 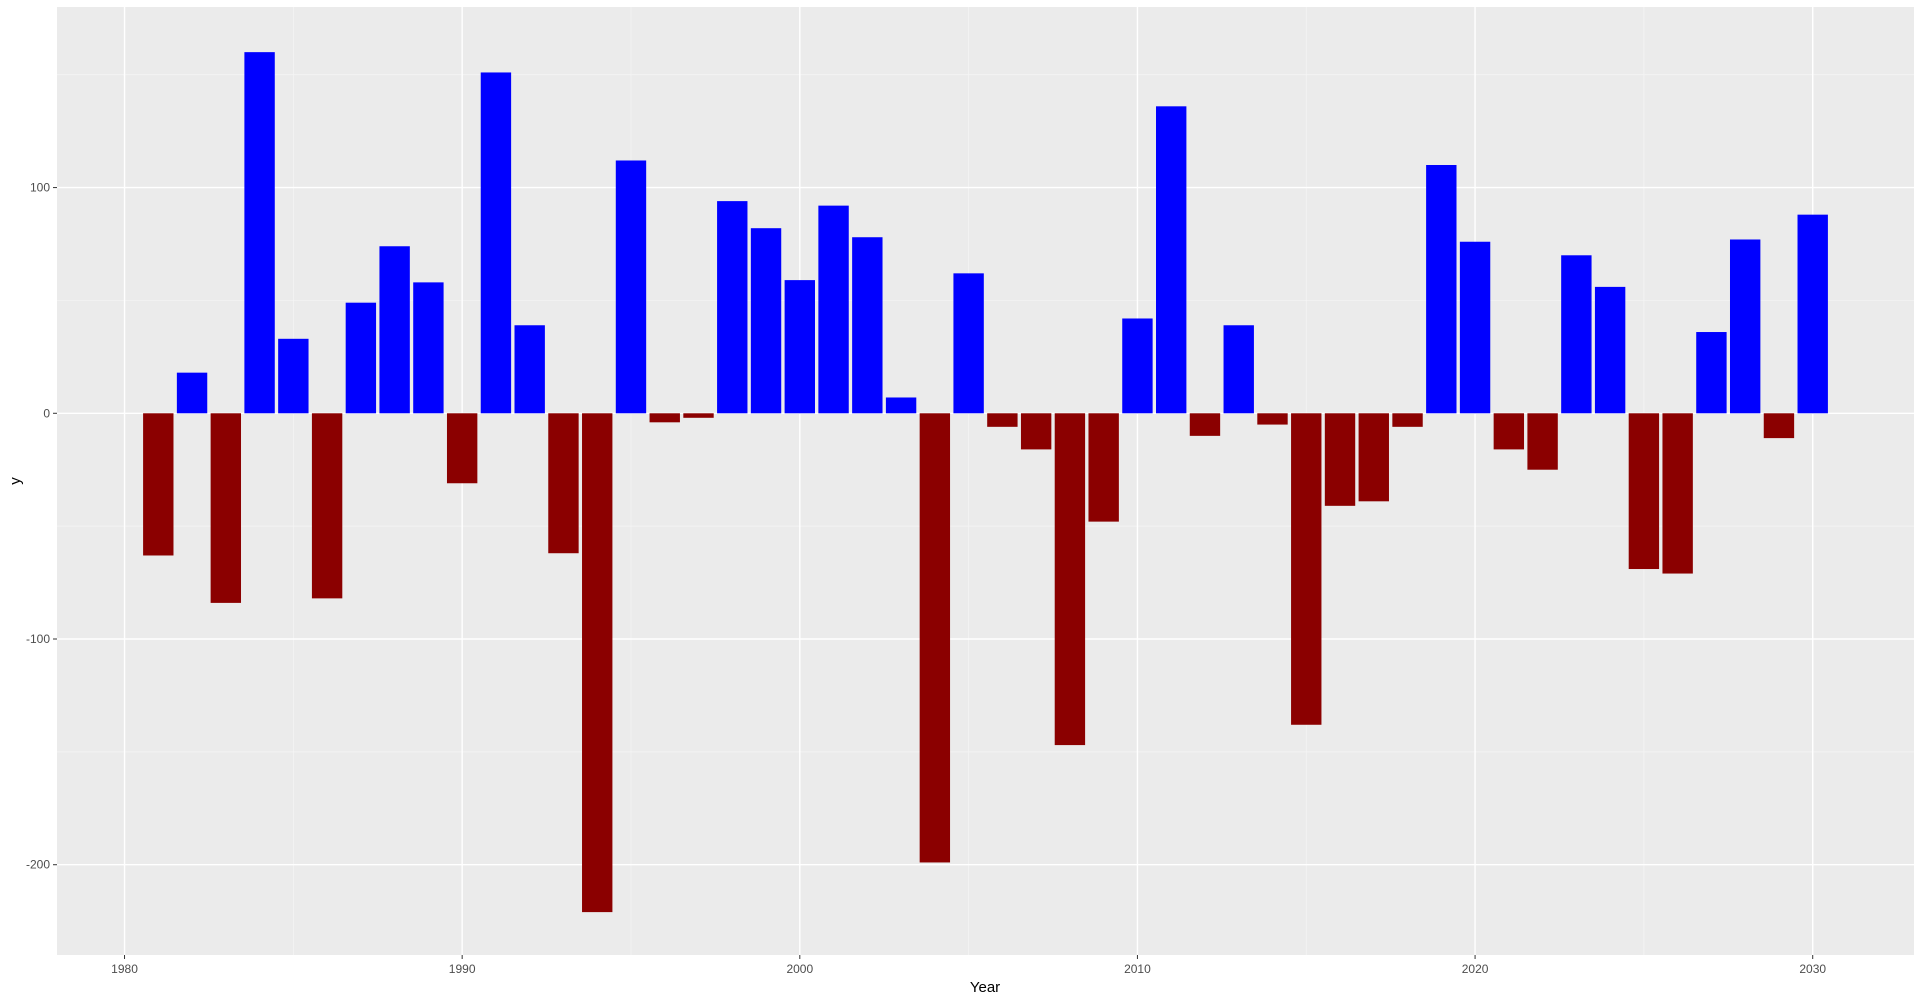 I want to click on x-tick-label: 1980, so click(x=124, y=969).